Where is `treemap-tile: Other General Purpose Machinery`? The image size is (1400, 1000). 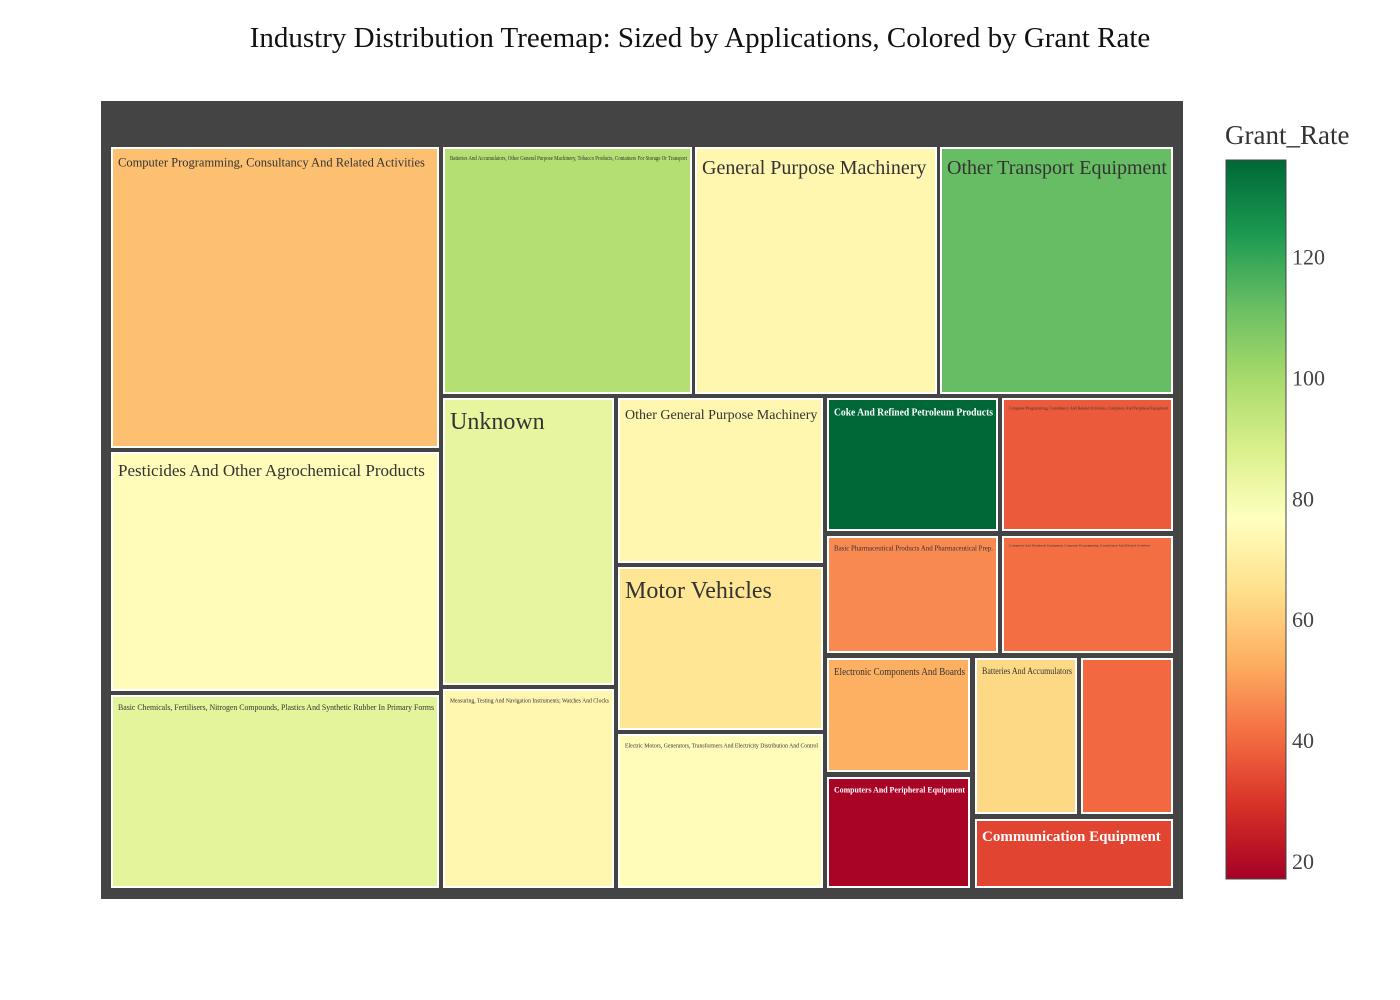 treemap-tile: Other General Purpose Machinery is located at coordinates (720, 480).